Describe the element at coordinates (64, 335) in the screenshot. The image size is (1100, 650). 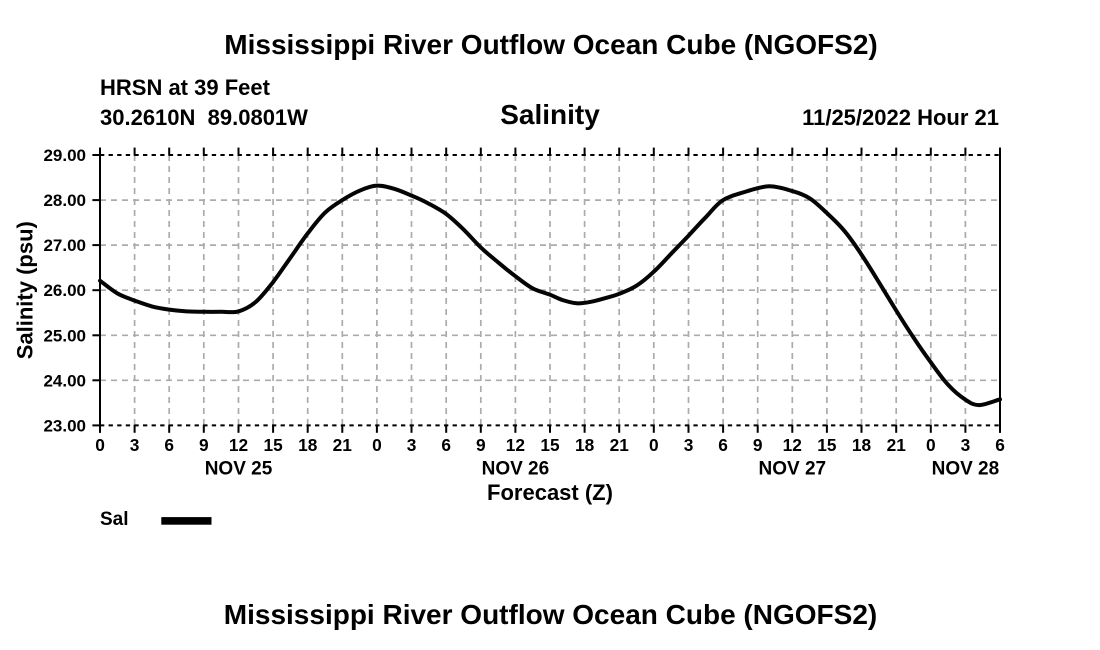
I see `svg-text: 25.00` at that location.